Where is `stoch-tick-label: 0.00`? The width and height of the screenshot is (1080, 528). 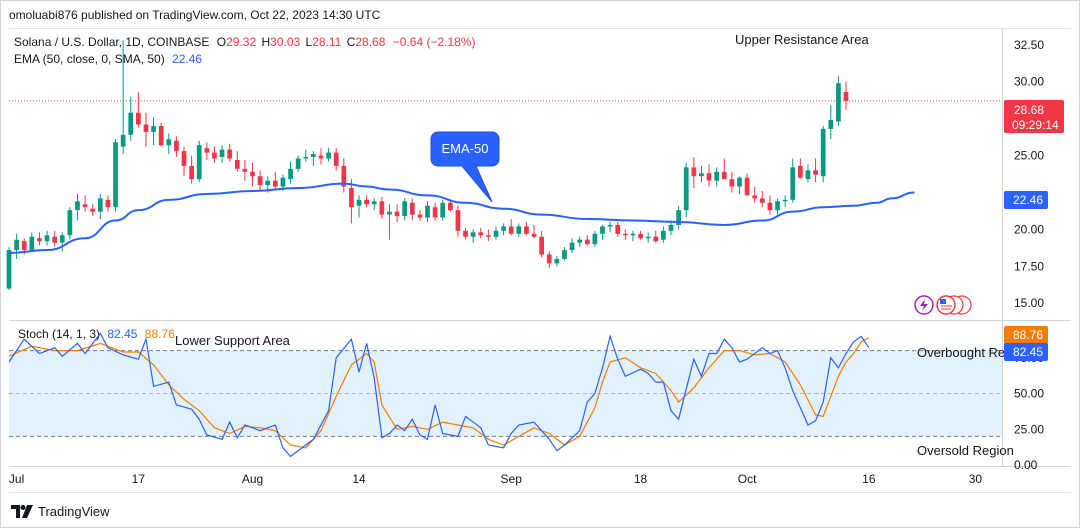 stoch-tick-label: 0.00 is located at coordinates (1026, 465).